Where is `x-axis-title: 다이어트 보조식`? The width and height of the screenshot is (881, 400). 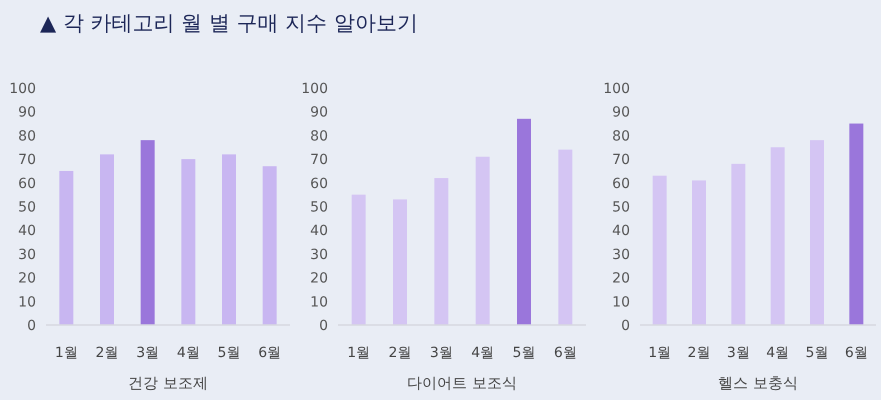 x-axis-title: 다이어트 보조식 is located at coordinates (462, 383).